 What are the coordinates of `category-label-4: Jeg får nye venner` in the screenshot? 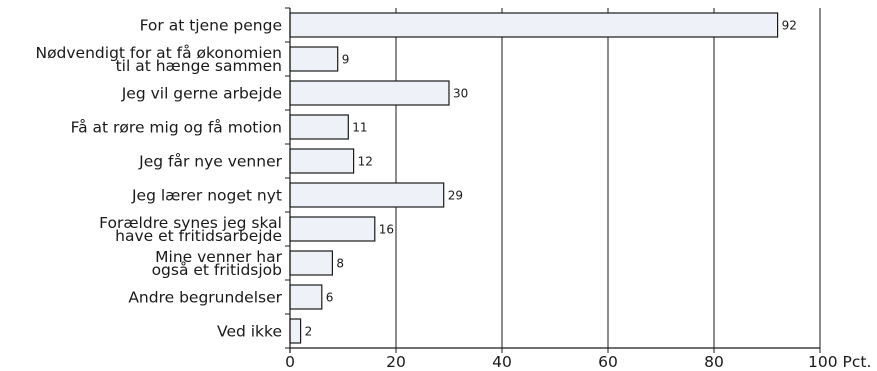 It's located at (210, 162).